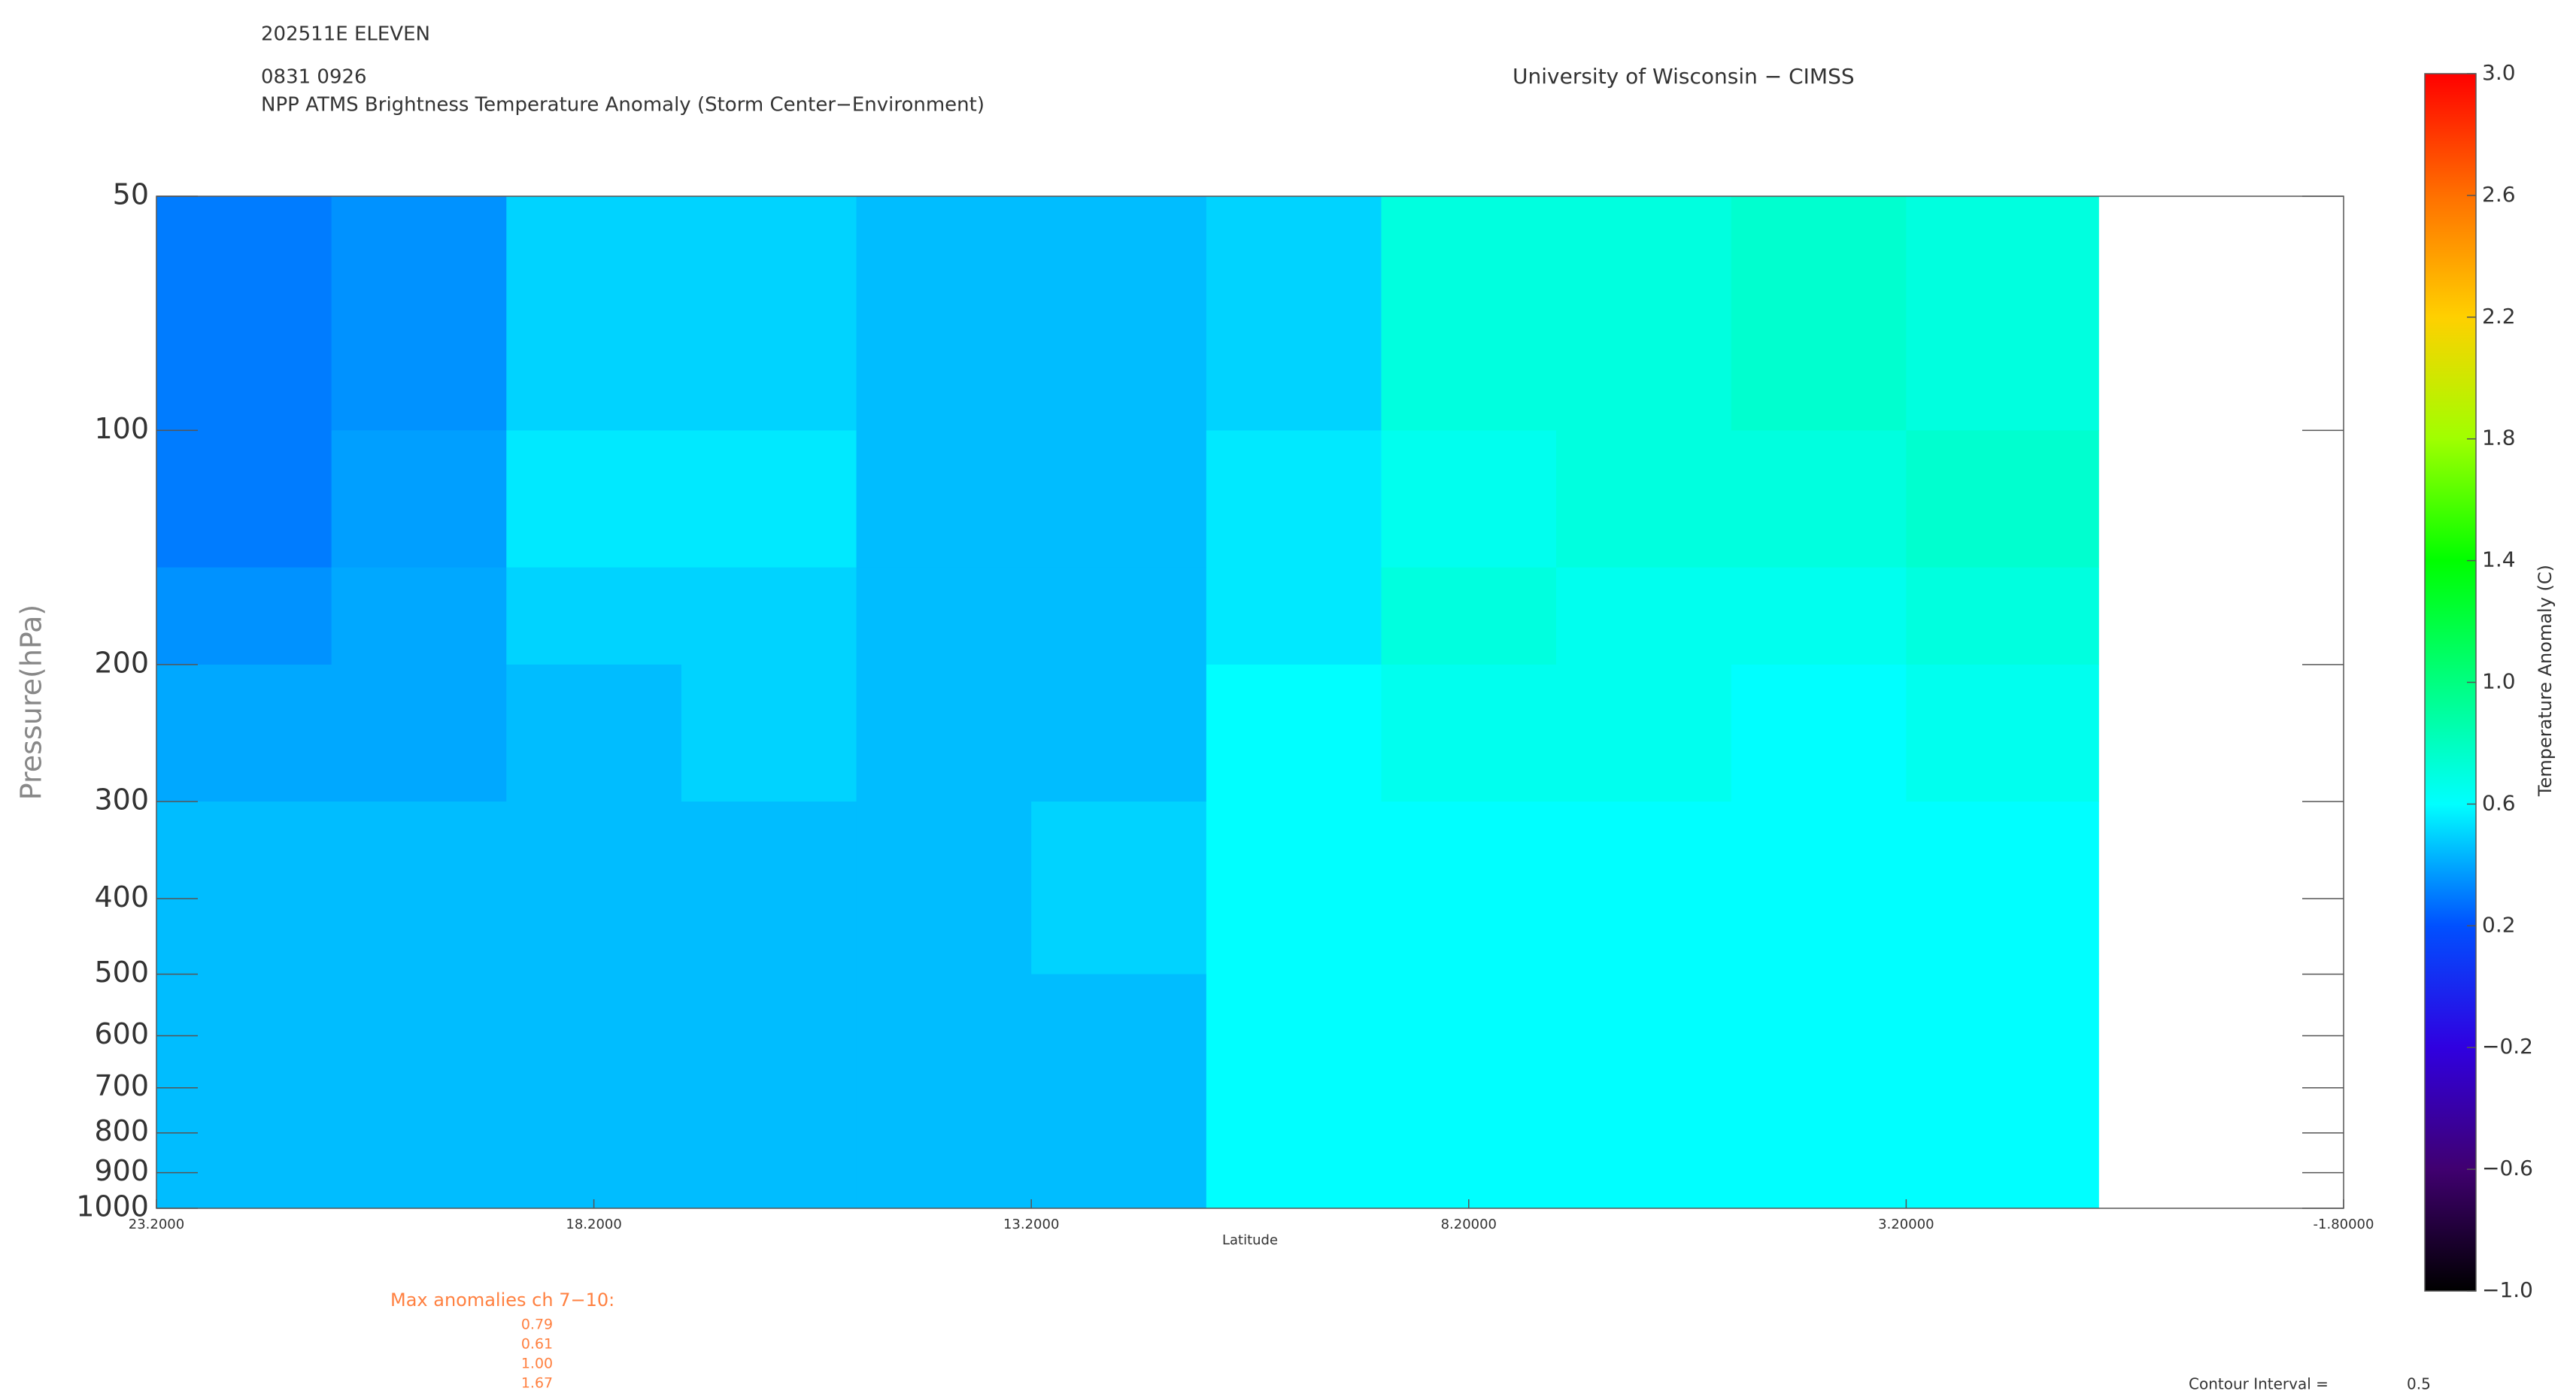 This screenshot has width=2576, height=1394. I want to click on colorbar-tick-label: 0.2, so click(2499, 925).